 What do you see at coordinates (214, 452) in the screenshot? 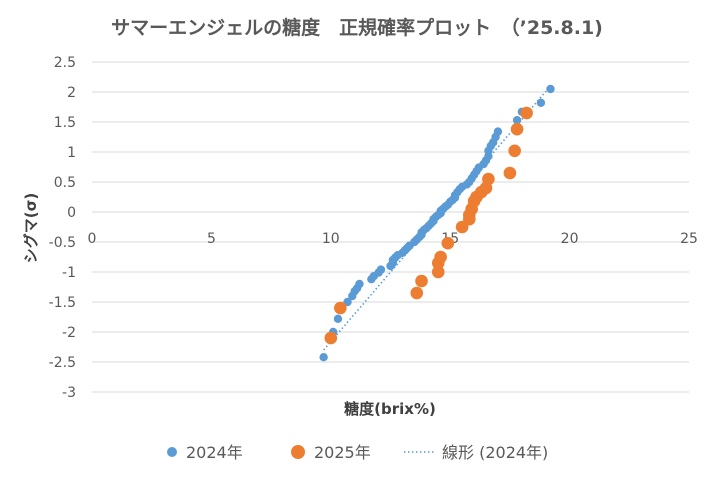
I see `legend-label-2024: 2024年` at bounding box center [214, 452].